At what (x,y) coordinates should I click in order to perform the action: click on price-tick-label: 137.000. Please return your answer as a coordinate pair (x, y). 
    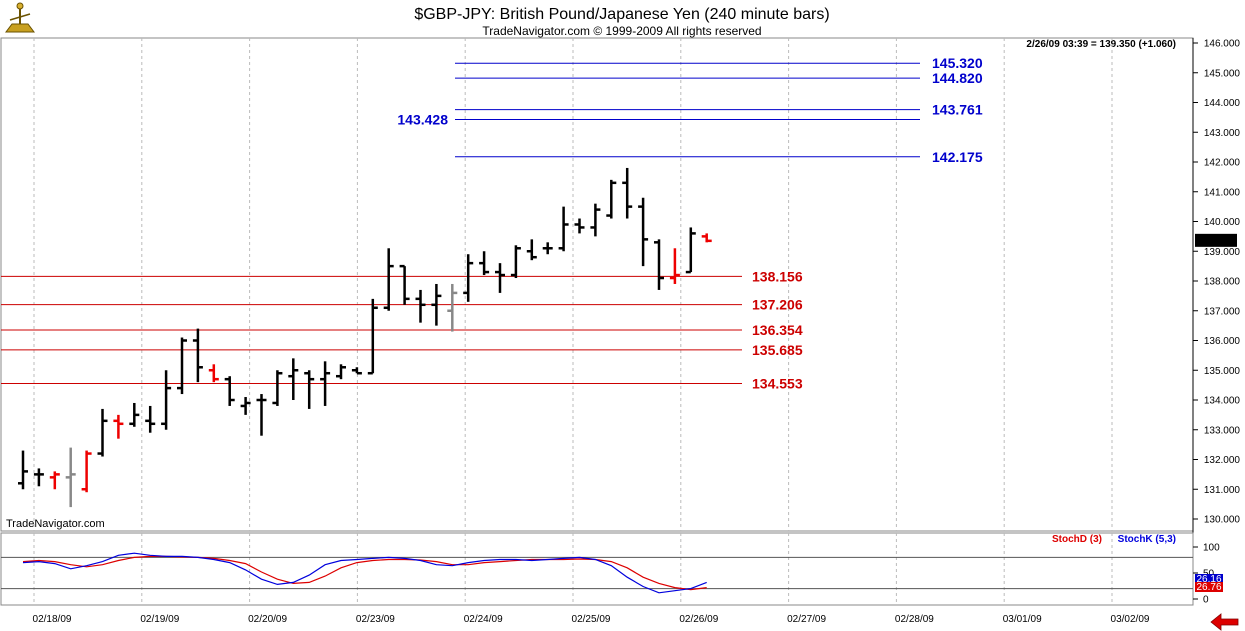
    Looking at the image, I should click on (1222, 311).